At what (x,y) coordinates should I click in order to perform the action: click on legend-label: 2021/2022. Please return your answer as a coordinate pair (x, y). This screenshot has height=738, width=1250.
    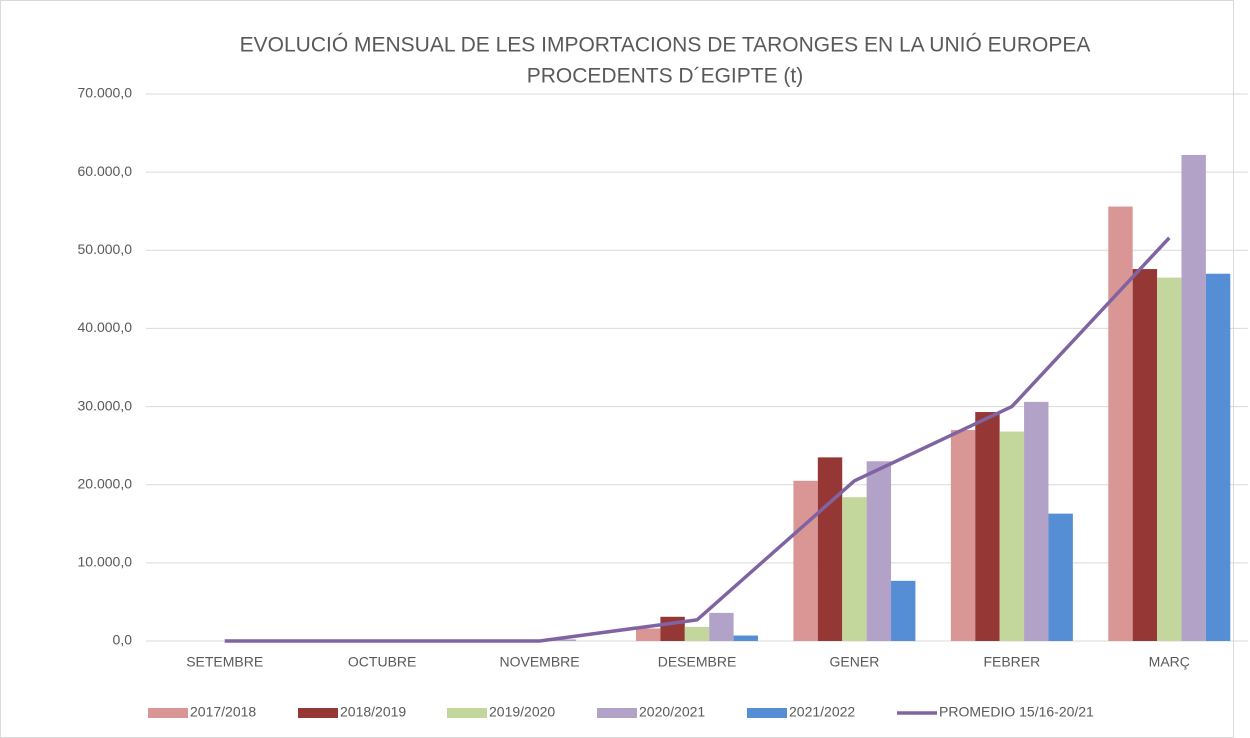
    Looking at the image, I should click on (822, 712).